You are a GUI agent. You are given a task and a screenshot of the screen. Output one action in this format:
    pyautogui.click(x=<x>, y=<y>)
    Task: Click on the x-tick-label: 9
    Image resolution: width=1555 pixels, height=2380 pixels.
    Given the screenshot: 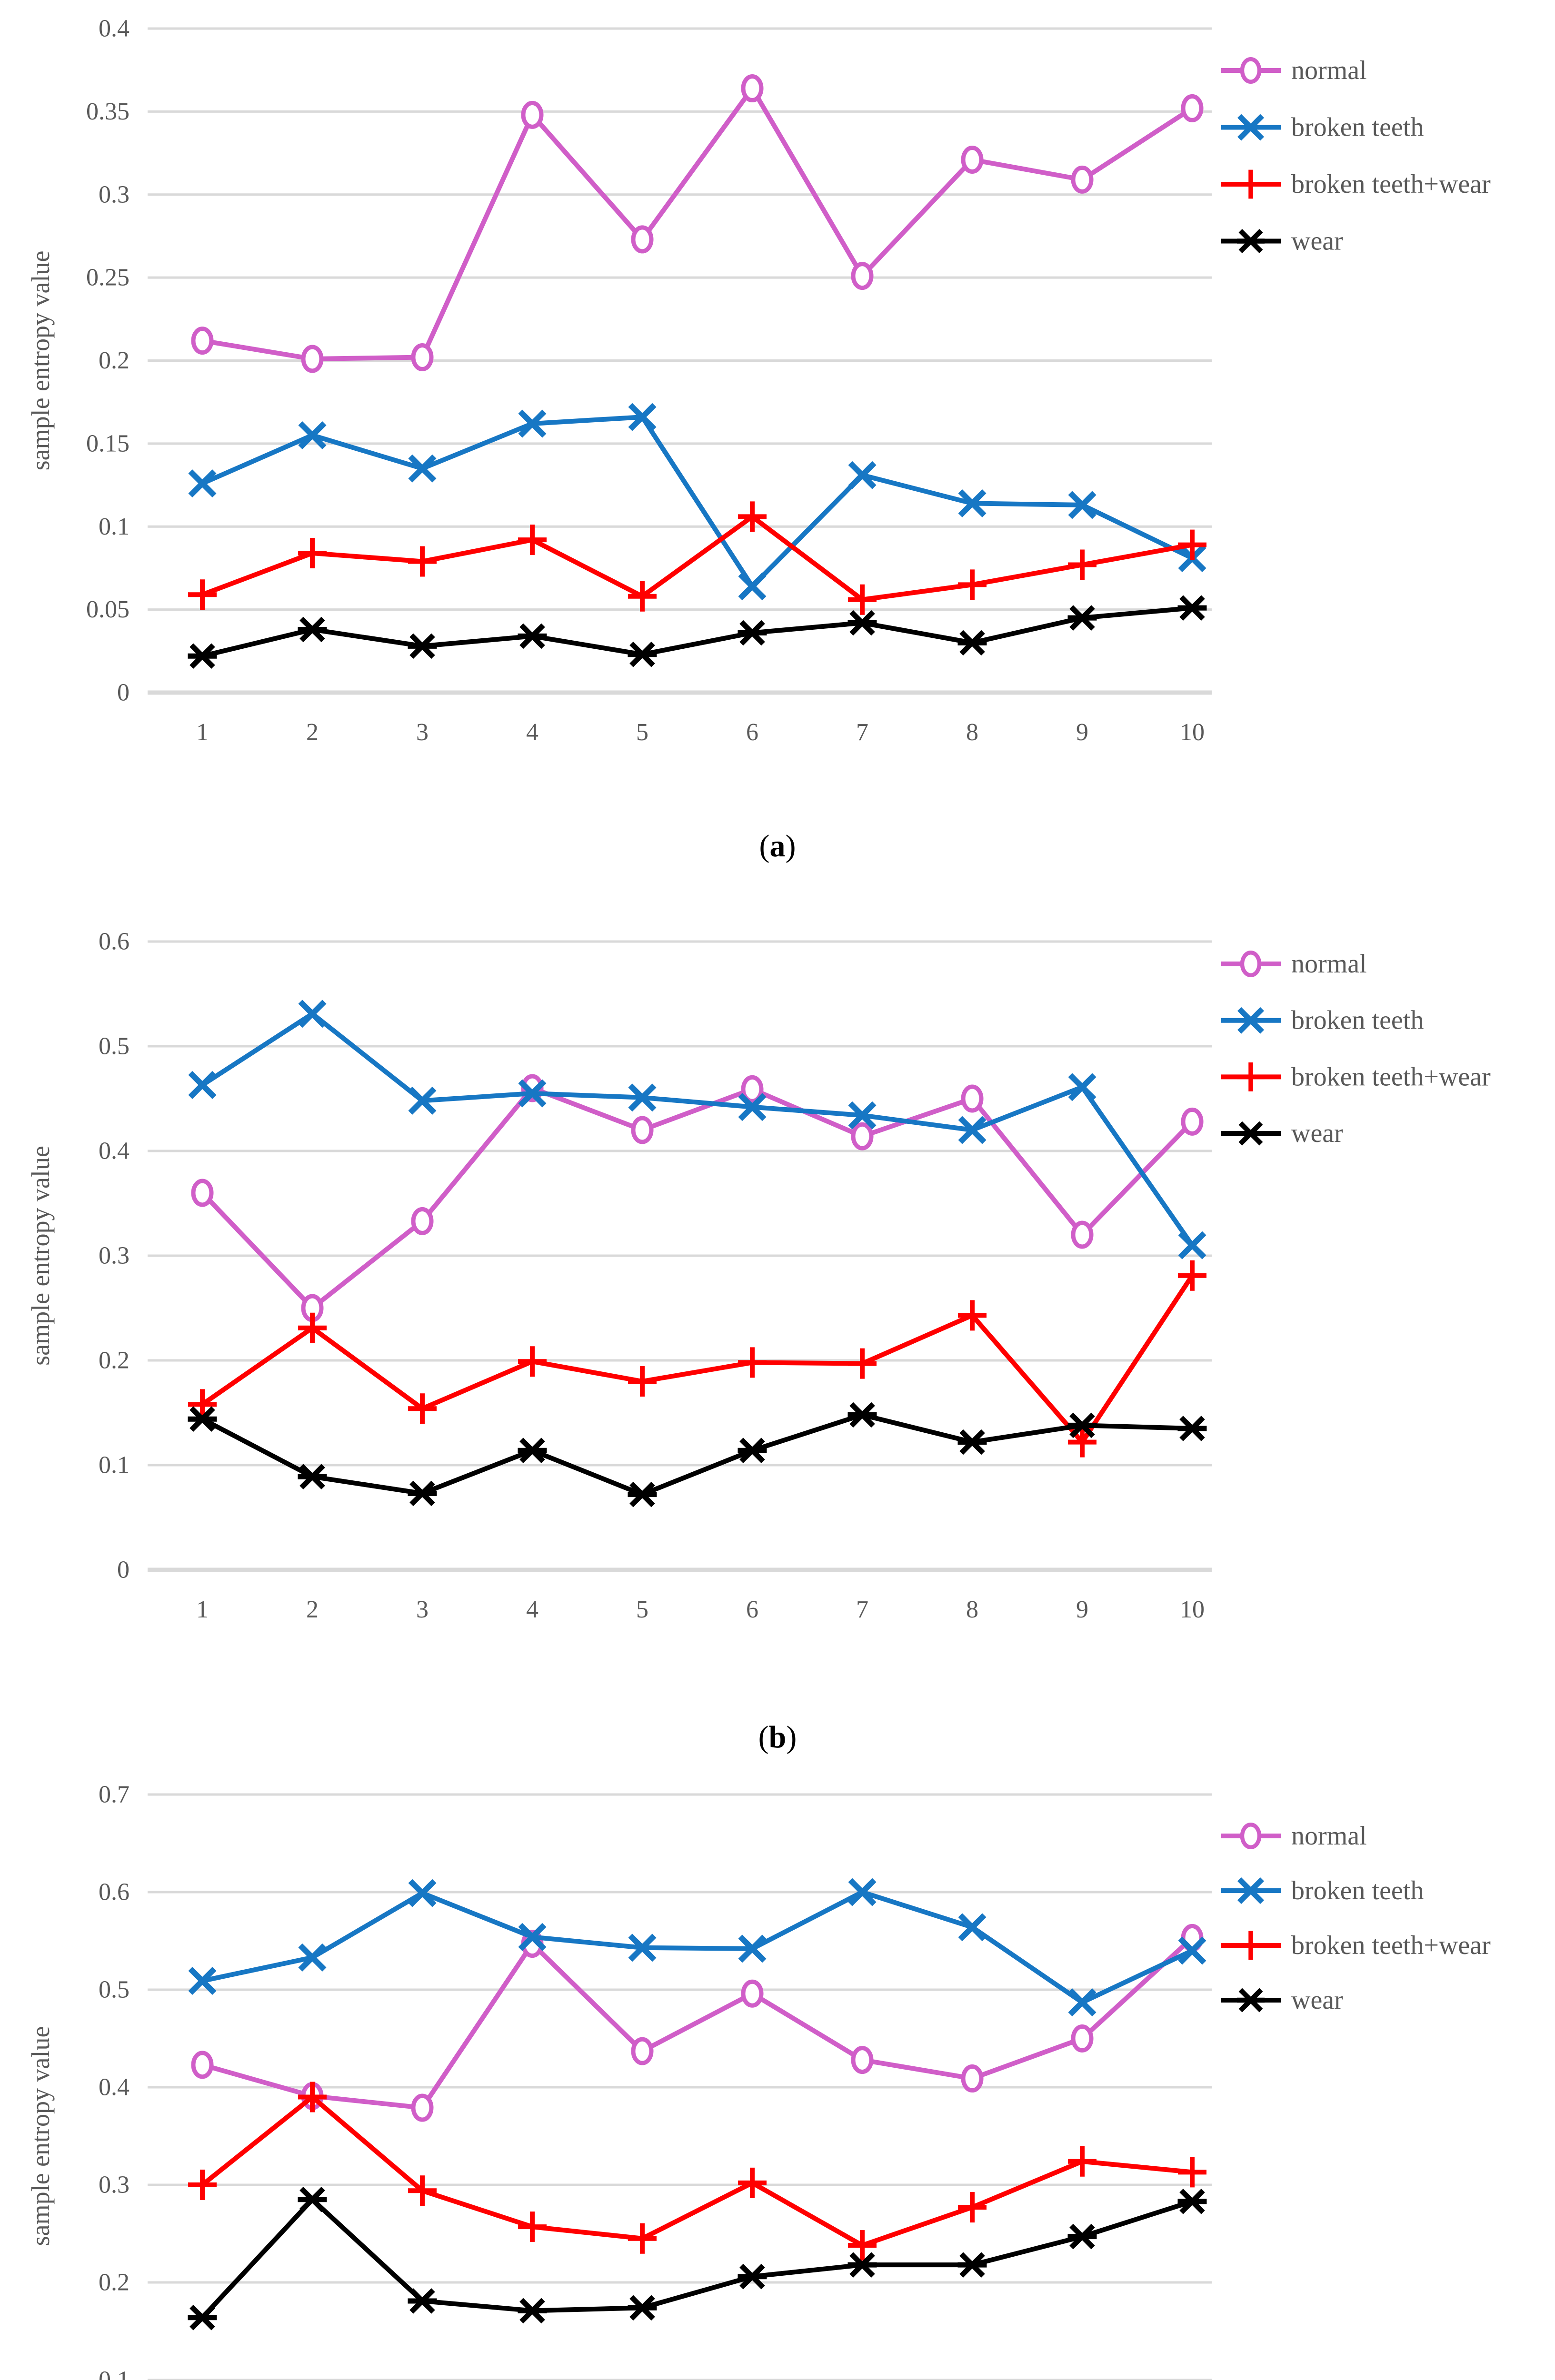 What is the action you would take?
    pyautogui.click(x=1082, y=732)
    